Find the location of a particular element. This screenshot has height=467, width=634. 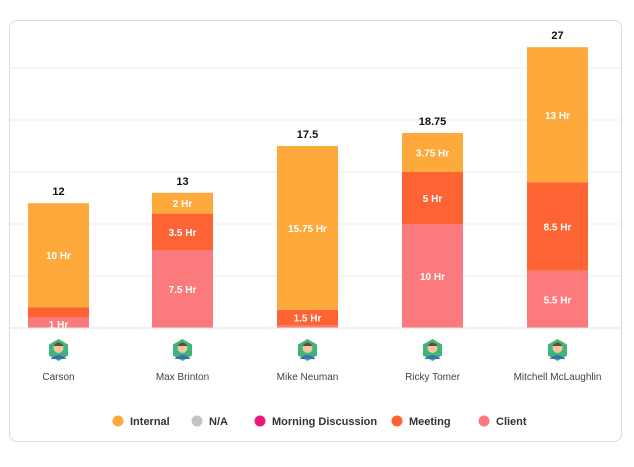

bar-total-label: 18.75 is located at coordinates (433, 122).